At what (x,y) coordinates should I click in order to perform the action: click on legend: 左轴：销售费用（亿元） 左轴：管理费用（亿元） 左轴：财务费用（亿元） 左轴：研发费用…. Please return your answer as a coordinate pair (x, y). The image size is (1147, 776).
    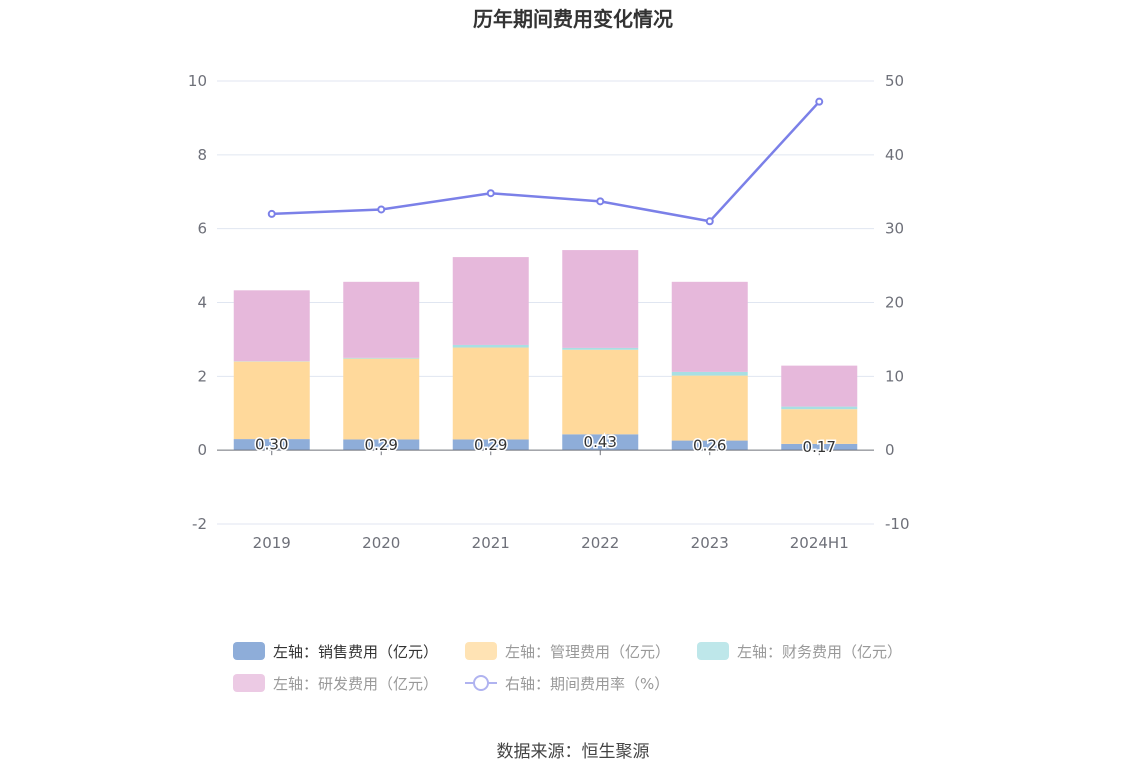
    Looking at the image, I should click on (567, 667).